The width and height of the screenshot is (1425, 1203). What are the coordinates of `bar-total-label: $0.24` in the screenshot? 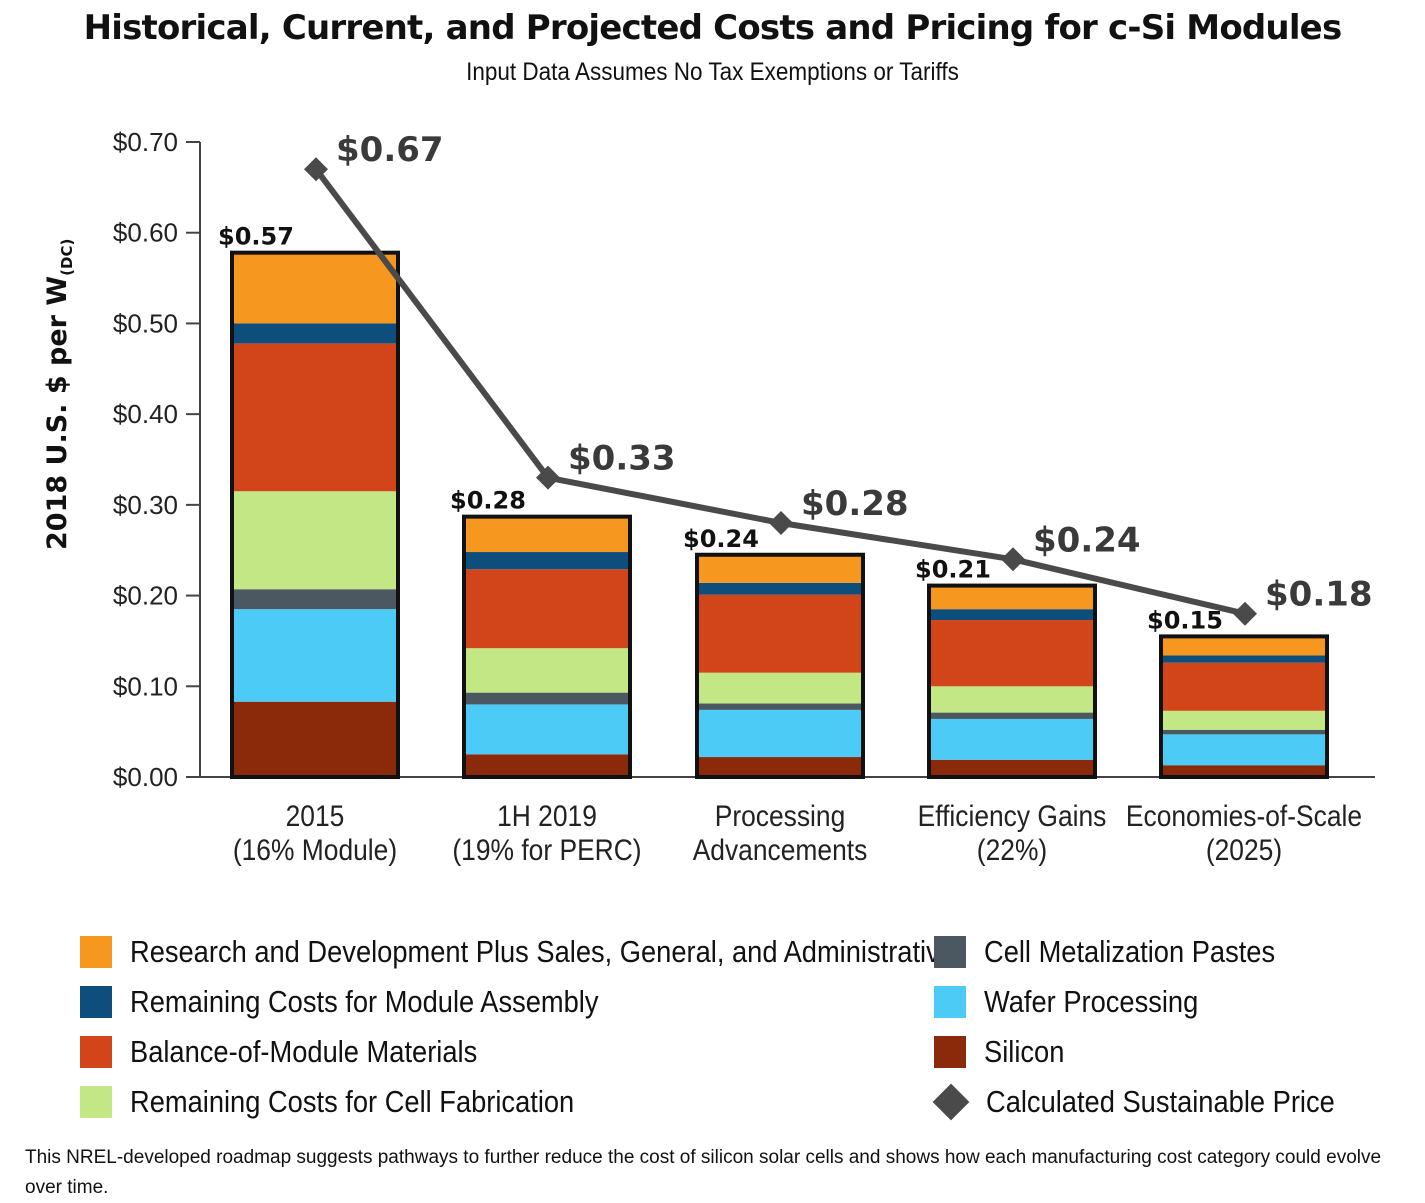 It's located at (721, 539).